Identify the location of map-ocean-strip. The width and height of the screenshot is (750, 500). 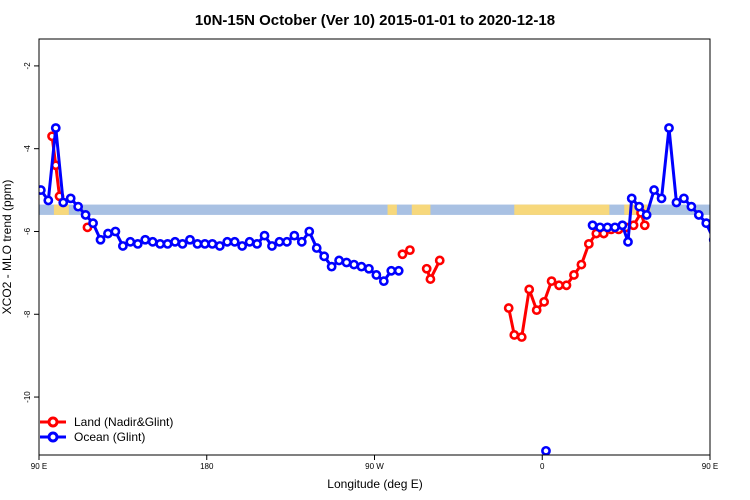
(374, 209).